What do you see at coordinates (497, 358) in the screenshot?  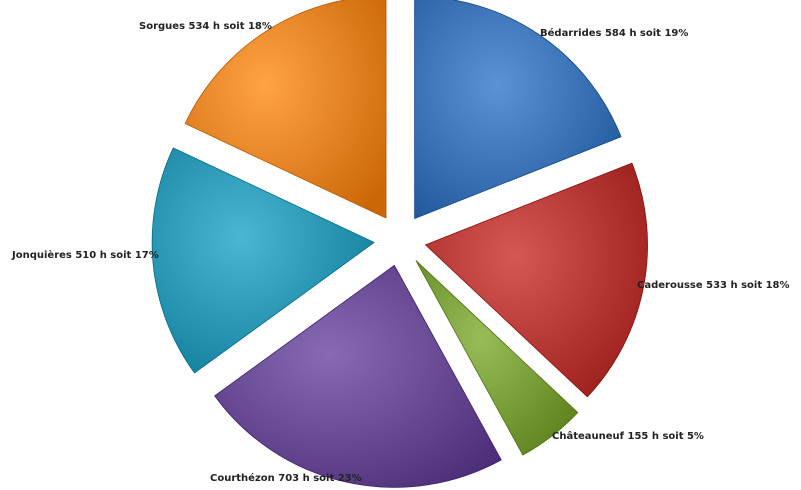 I see `slice-chateauneuf` at bounding box center [497, 358].